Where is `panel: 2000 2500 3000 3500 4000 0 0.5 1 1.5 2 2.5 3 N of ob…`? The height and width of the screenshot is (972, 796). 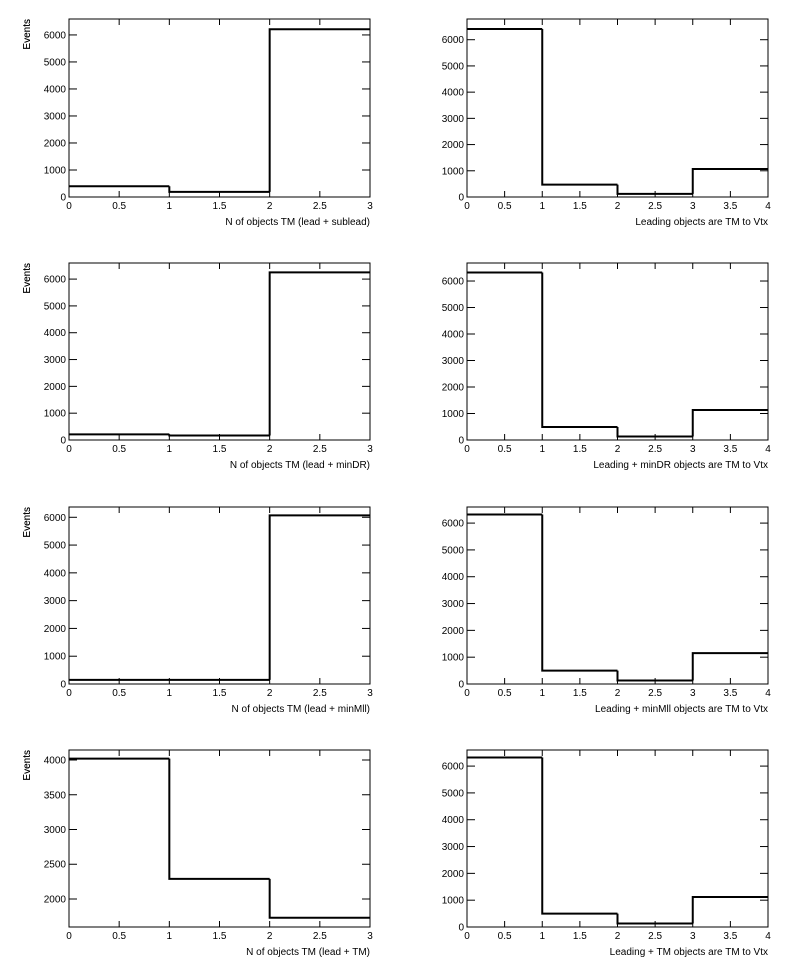
panel: 2000 2500 3000 3500 4000 0 0.5 1 1.5 2 2.5 3 N of ob… is located at coordinates (197, 853).